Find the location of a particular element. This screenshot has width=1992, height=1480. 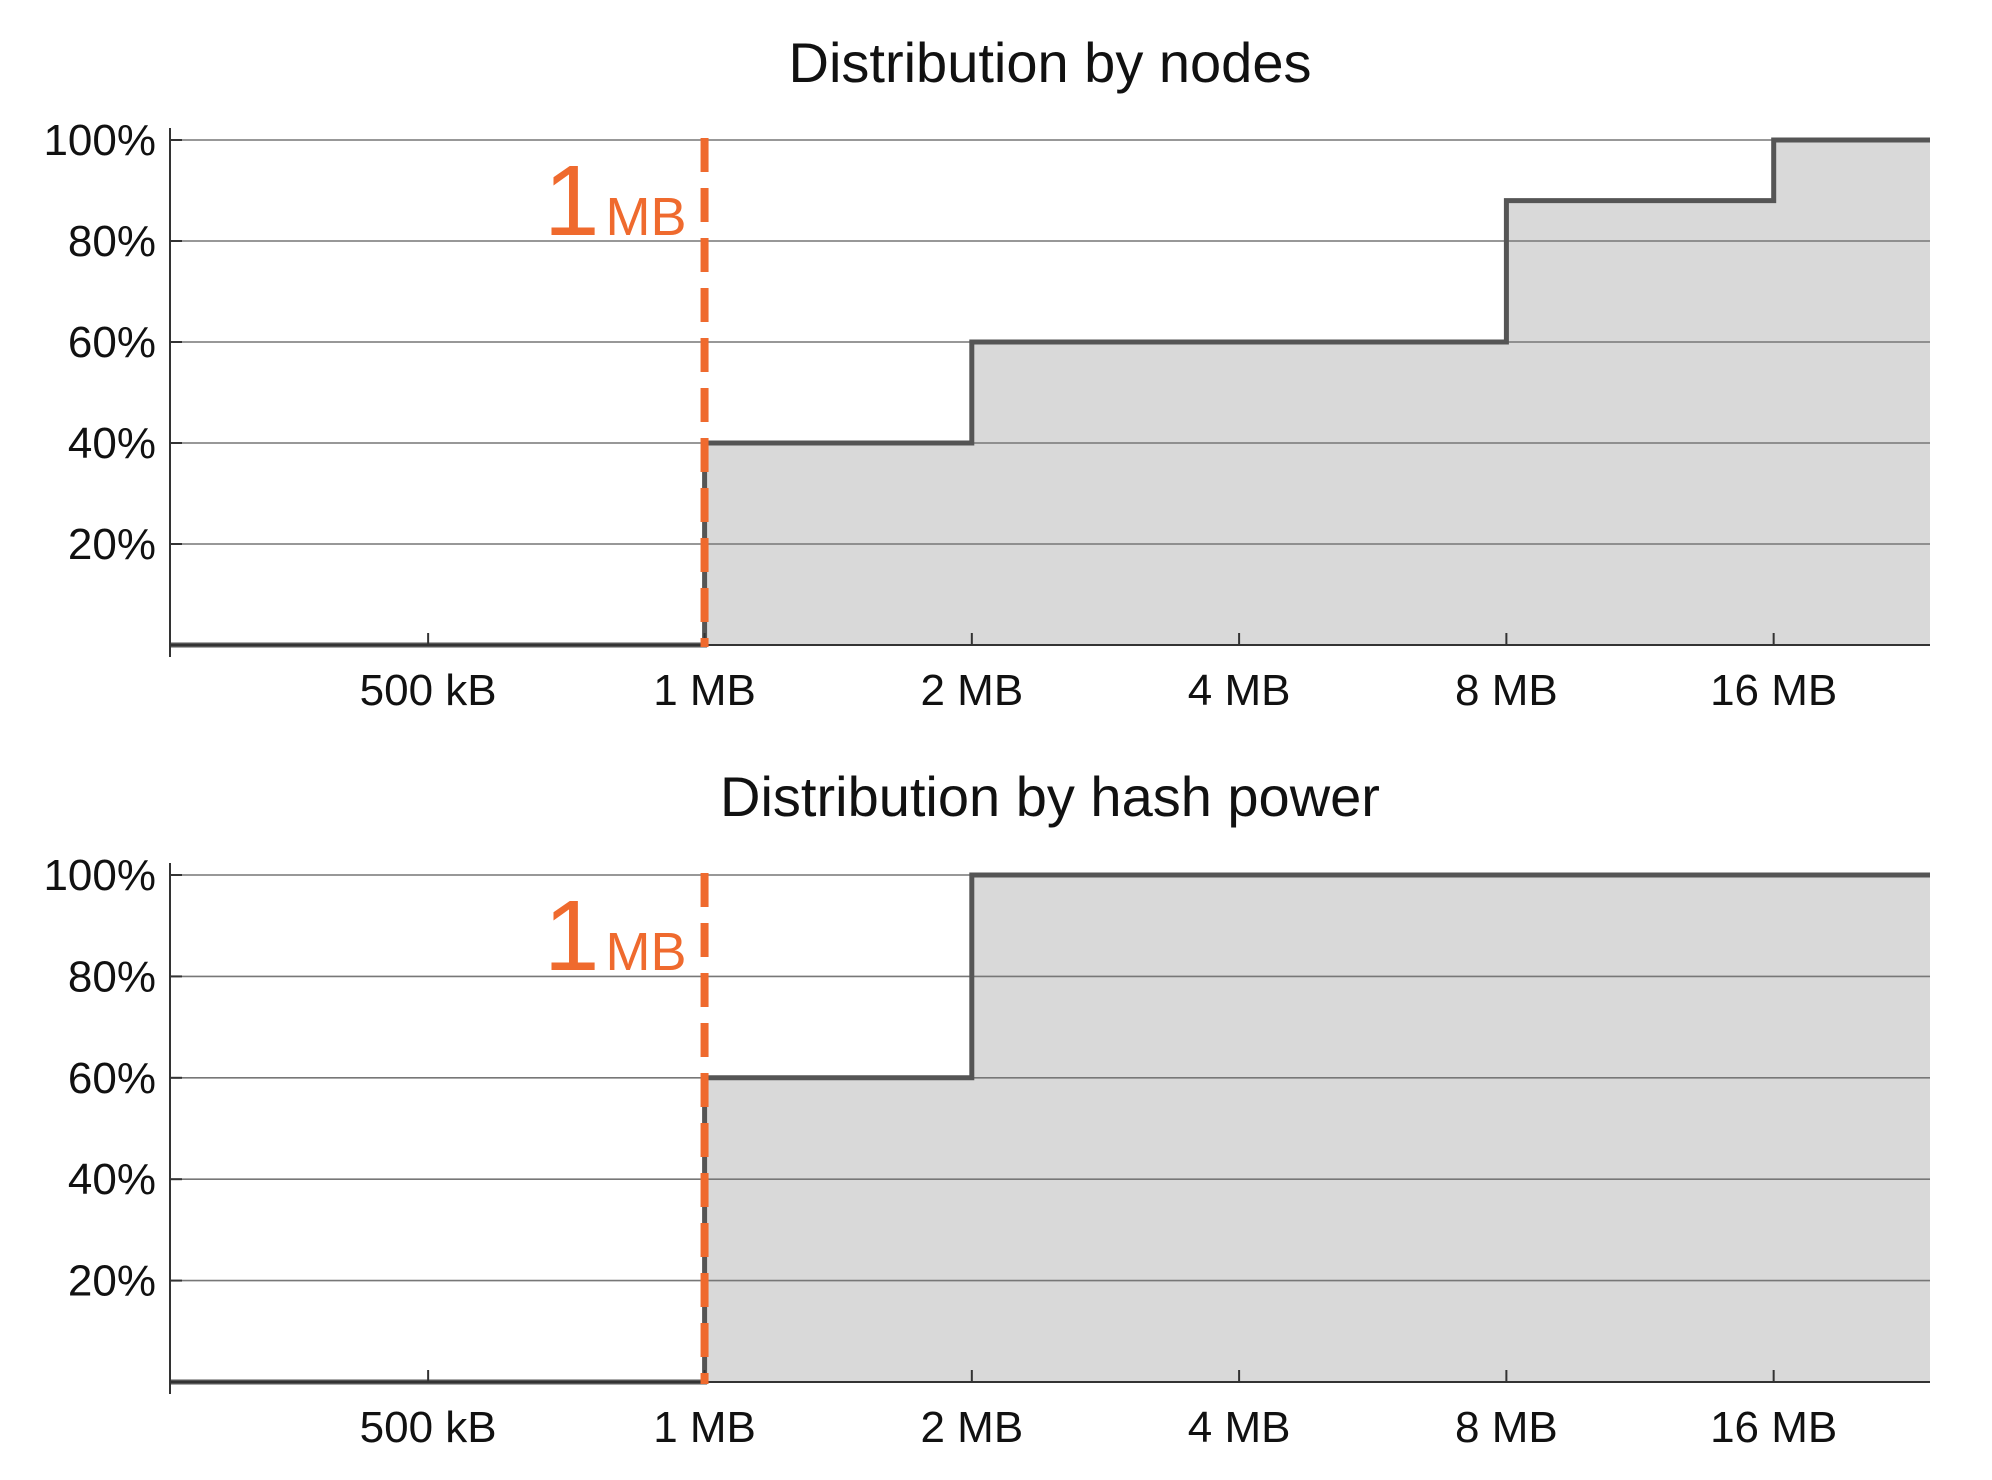

chart-title: Distribution by nodes is located at coordinates (1050, 62).